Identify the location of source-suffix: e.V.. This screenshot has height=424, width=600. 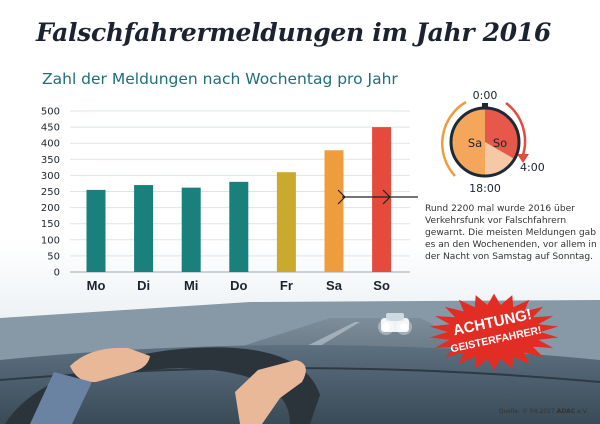
(582, 411).